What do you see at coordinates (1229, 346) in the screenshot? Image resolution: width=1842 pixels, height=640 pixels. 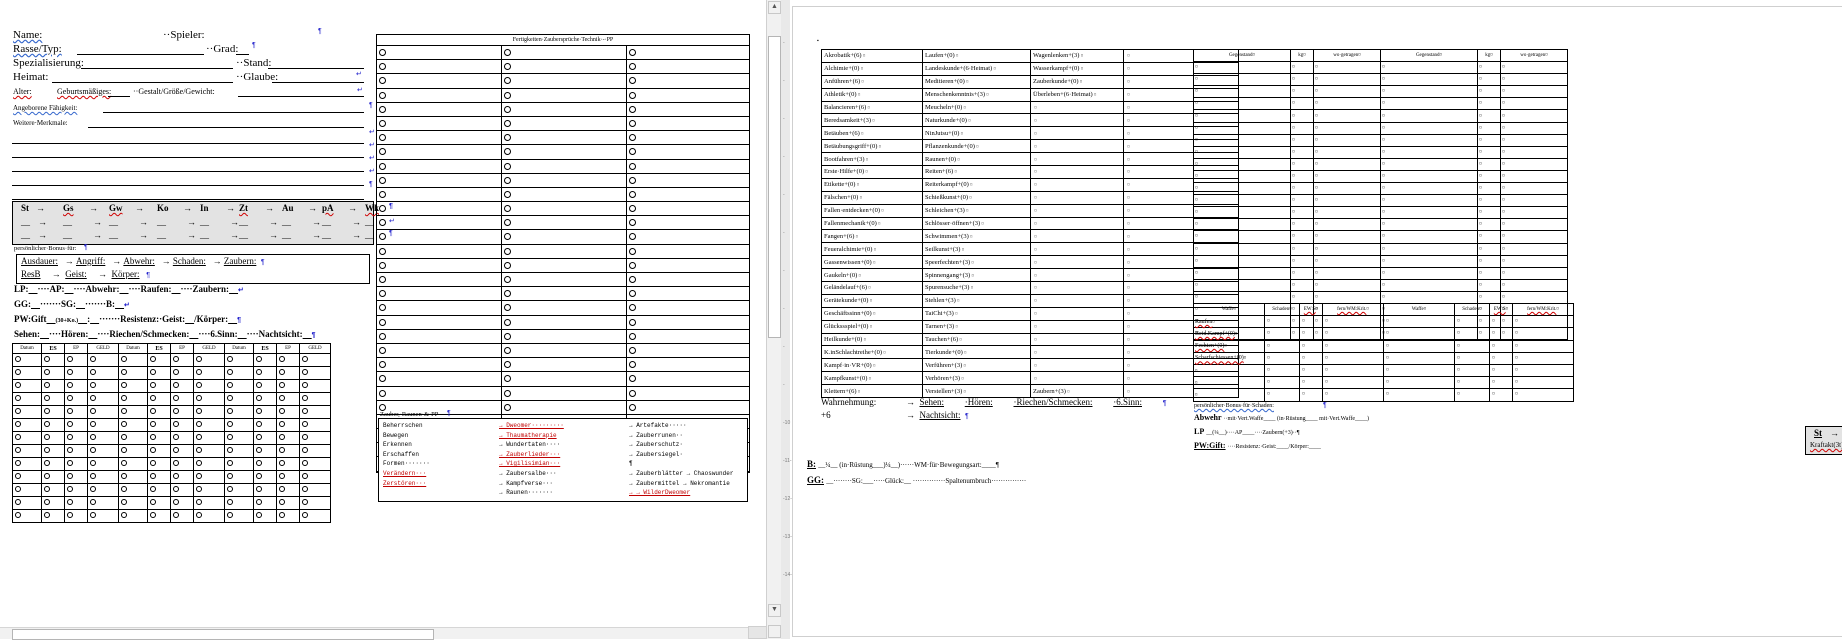 I see `weapon-cell: Fechten+(0)¤` at bounding box center [1229, 346].